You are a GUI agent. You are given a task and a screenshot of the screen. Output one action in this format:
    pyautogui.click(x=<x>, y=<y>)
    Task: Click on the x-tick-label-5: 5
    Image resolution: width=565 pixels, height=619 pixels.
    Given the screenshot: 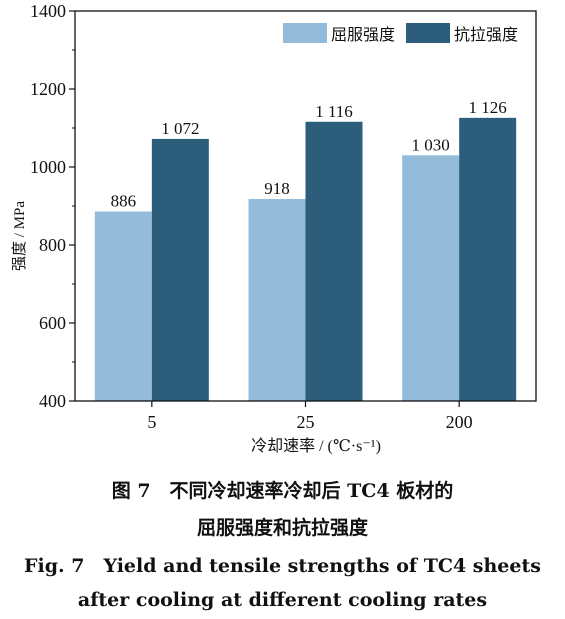 What is the action you would take?
    pyautogui.click(x=151, y=422)
    